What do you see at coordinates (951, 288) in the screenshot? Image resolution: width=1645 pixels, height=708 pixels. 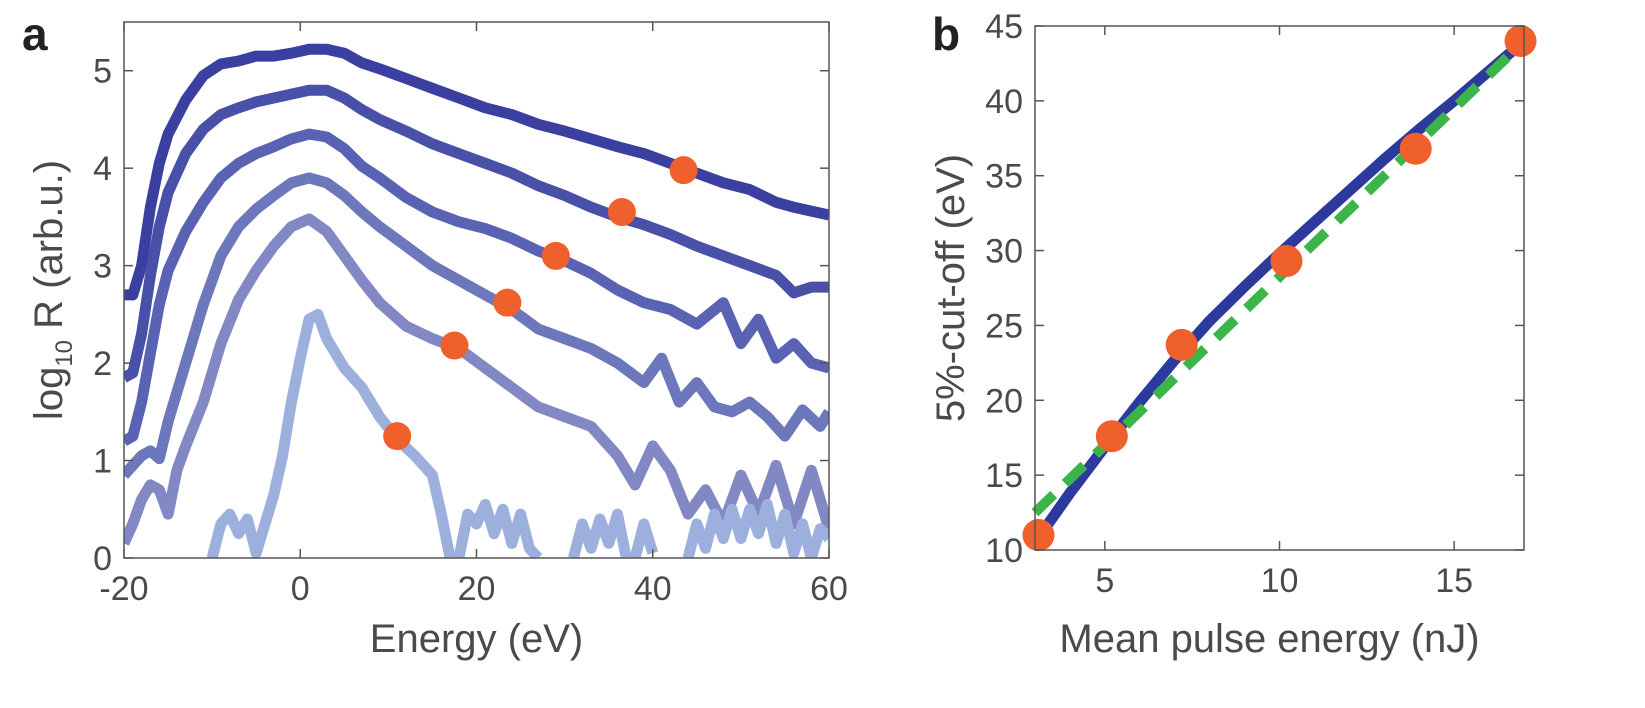 I see `panel-b-y-axis-title: 5%-cut-off (eV)` at bounding box center [951, 288].